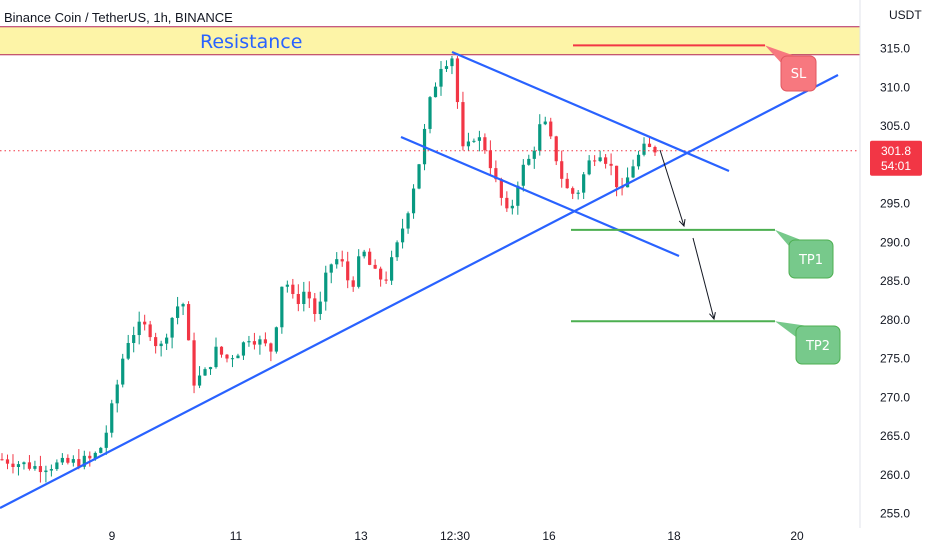 The width and height of the screenshot is (932, 550). I want to click on y-tick-label: 265.0, so click(895, 436).